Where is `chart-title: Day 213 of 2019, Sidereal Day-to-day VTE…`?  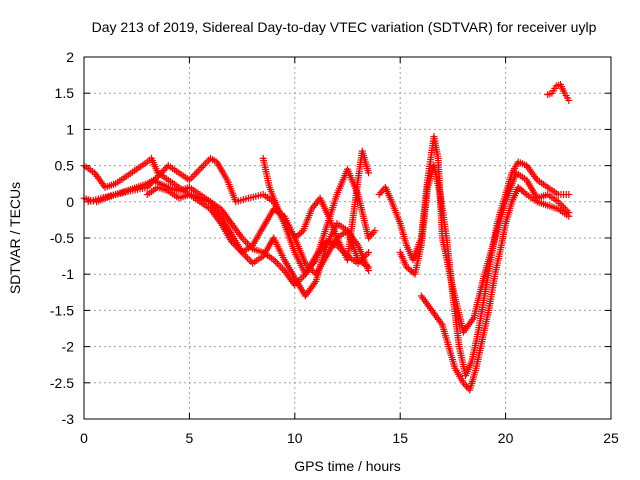 chart-title: Day 213 of 2019, Sidereal Day-to-day VTE… is located at coordinates (344, 27).